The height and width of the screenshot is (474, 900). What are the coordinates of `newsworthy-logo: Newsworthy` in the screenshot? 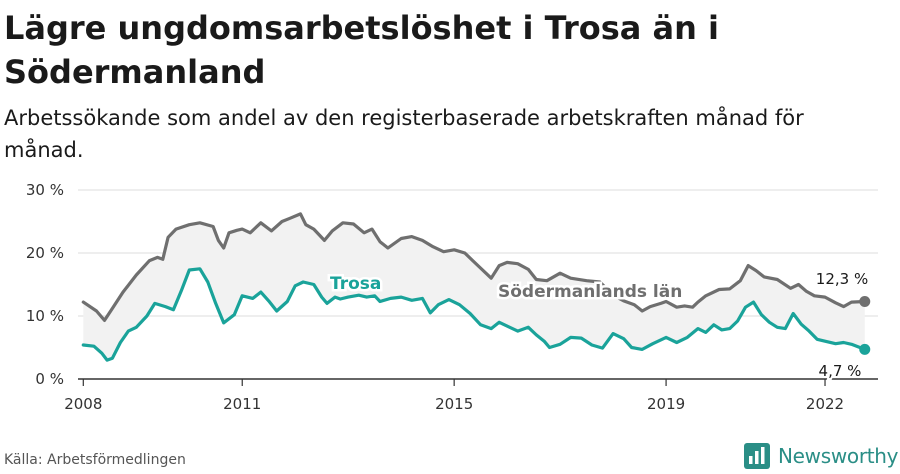 It's located at (821, 456).